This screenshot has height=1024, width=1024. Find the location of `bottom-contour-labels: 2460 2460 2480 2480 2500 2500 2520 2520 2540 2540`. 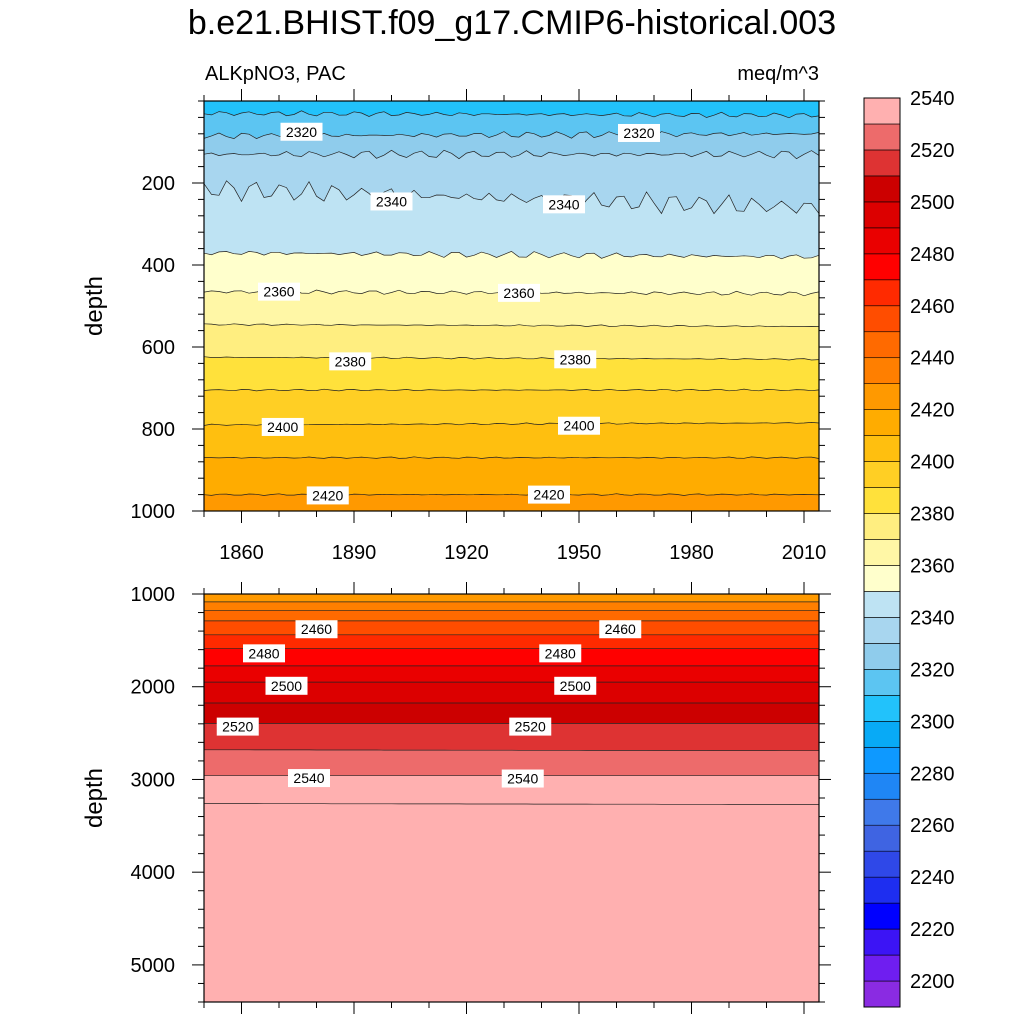

bottom-contour-labels: 2460 2460 2480 2480 2500 2500 2520 2520 2540 2540 is located at coordinates (429, 704).